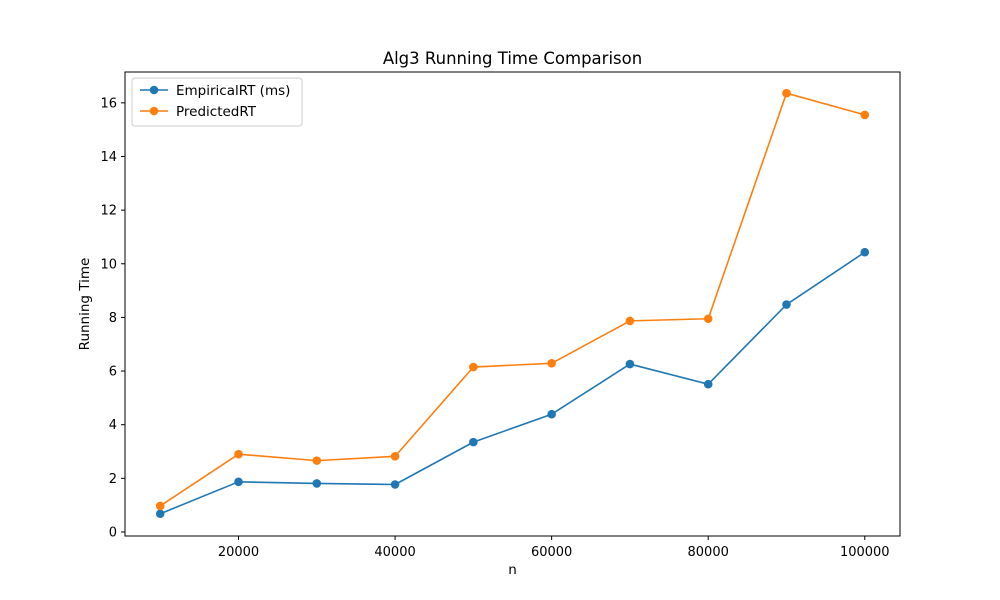 The height and width of the screenshot is (600, 1000). I want to click on x-tick-label: 60000, so click(551, 552).